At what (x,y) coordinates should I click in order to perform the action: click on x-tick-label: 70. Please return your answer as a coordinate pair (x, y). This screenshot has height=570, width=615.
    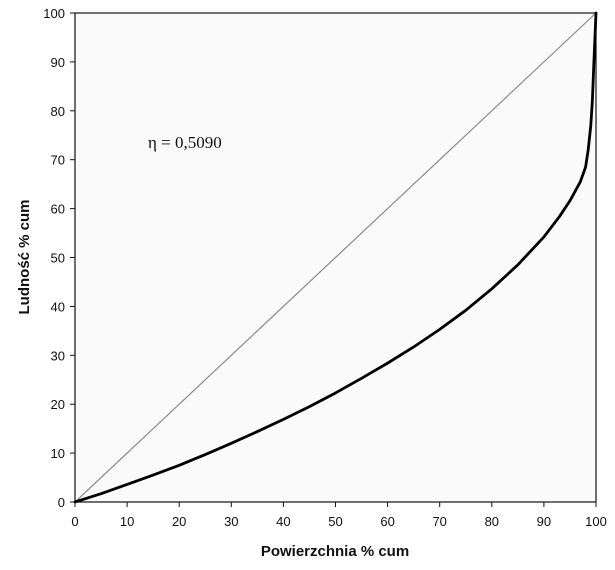
    Looking at the image, I should click on (439, 521).